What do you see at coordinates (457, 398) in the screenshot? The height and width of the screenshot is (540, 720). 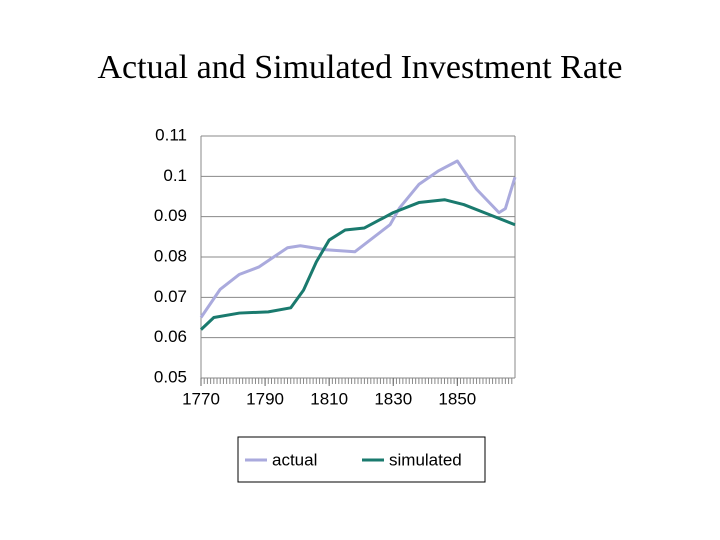 I see `x-tick-label: 1850` at bounding box center [457, 398].